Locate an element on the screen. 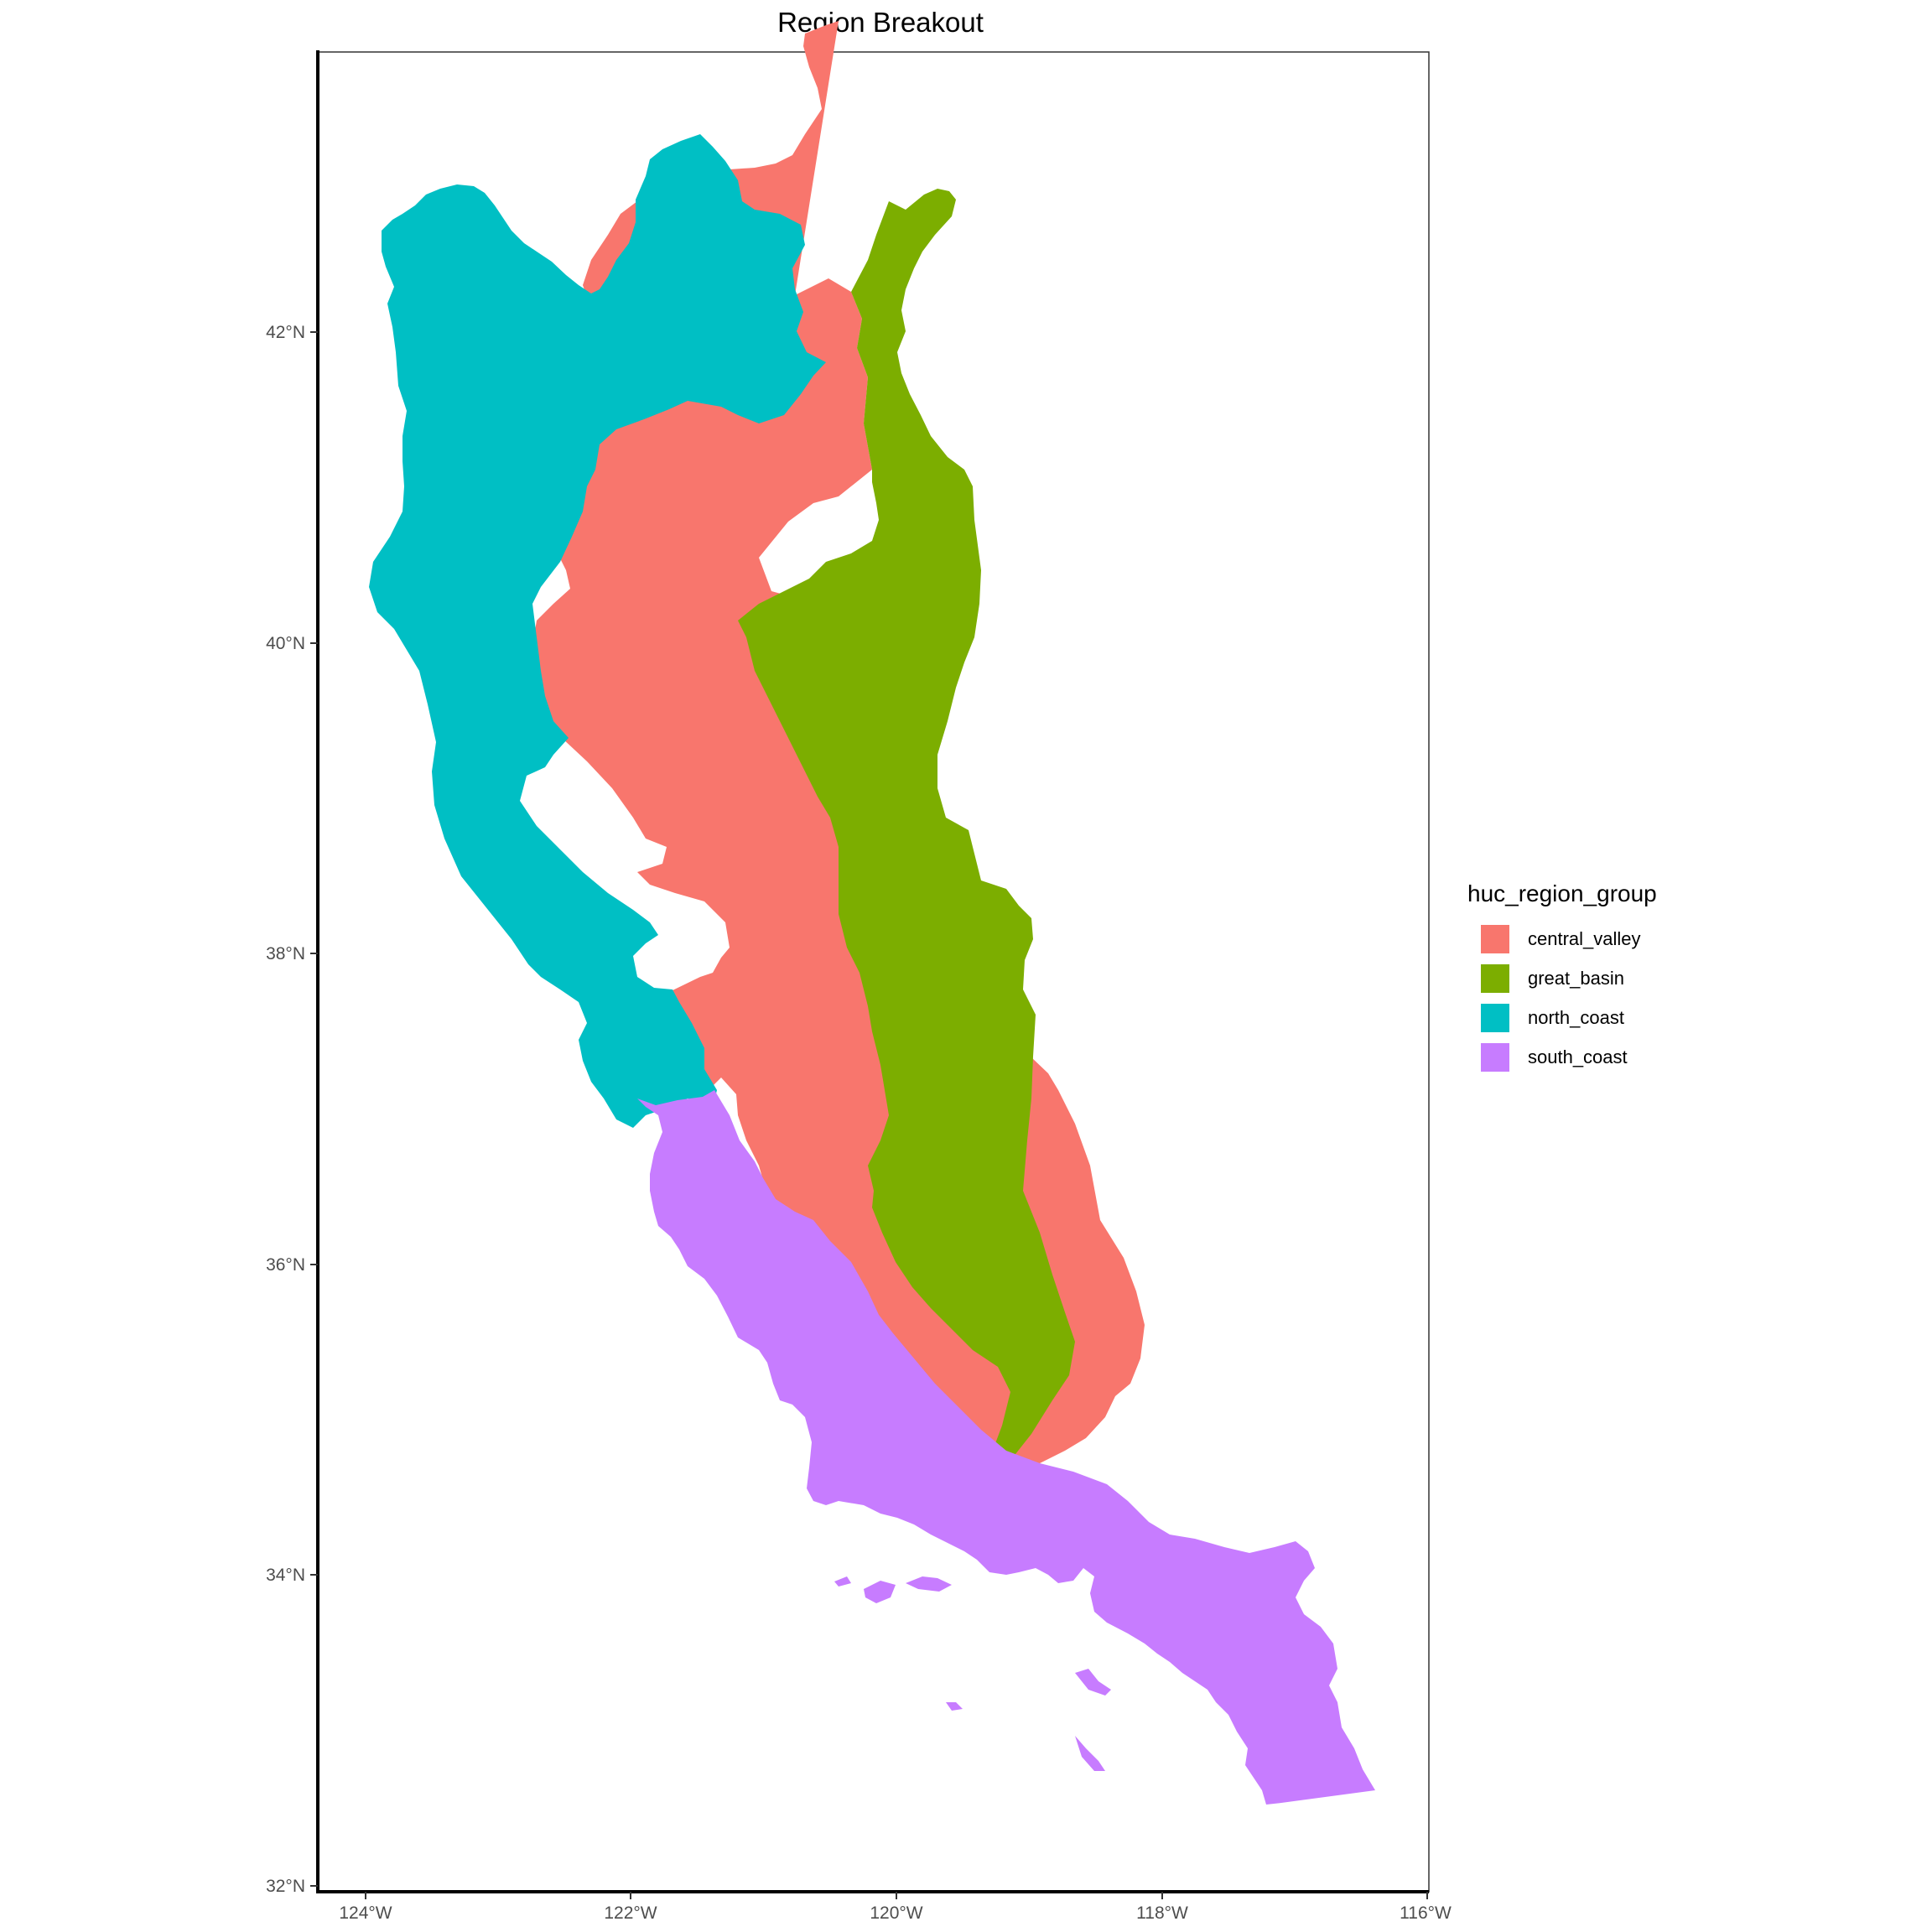  legend-label: great_basin is located at coordinates (1576, 978).